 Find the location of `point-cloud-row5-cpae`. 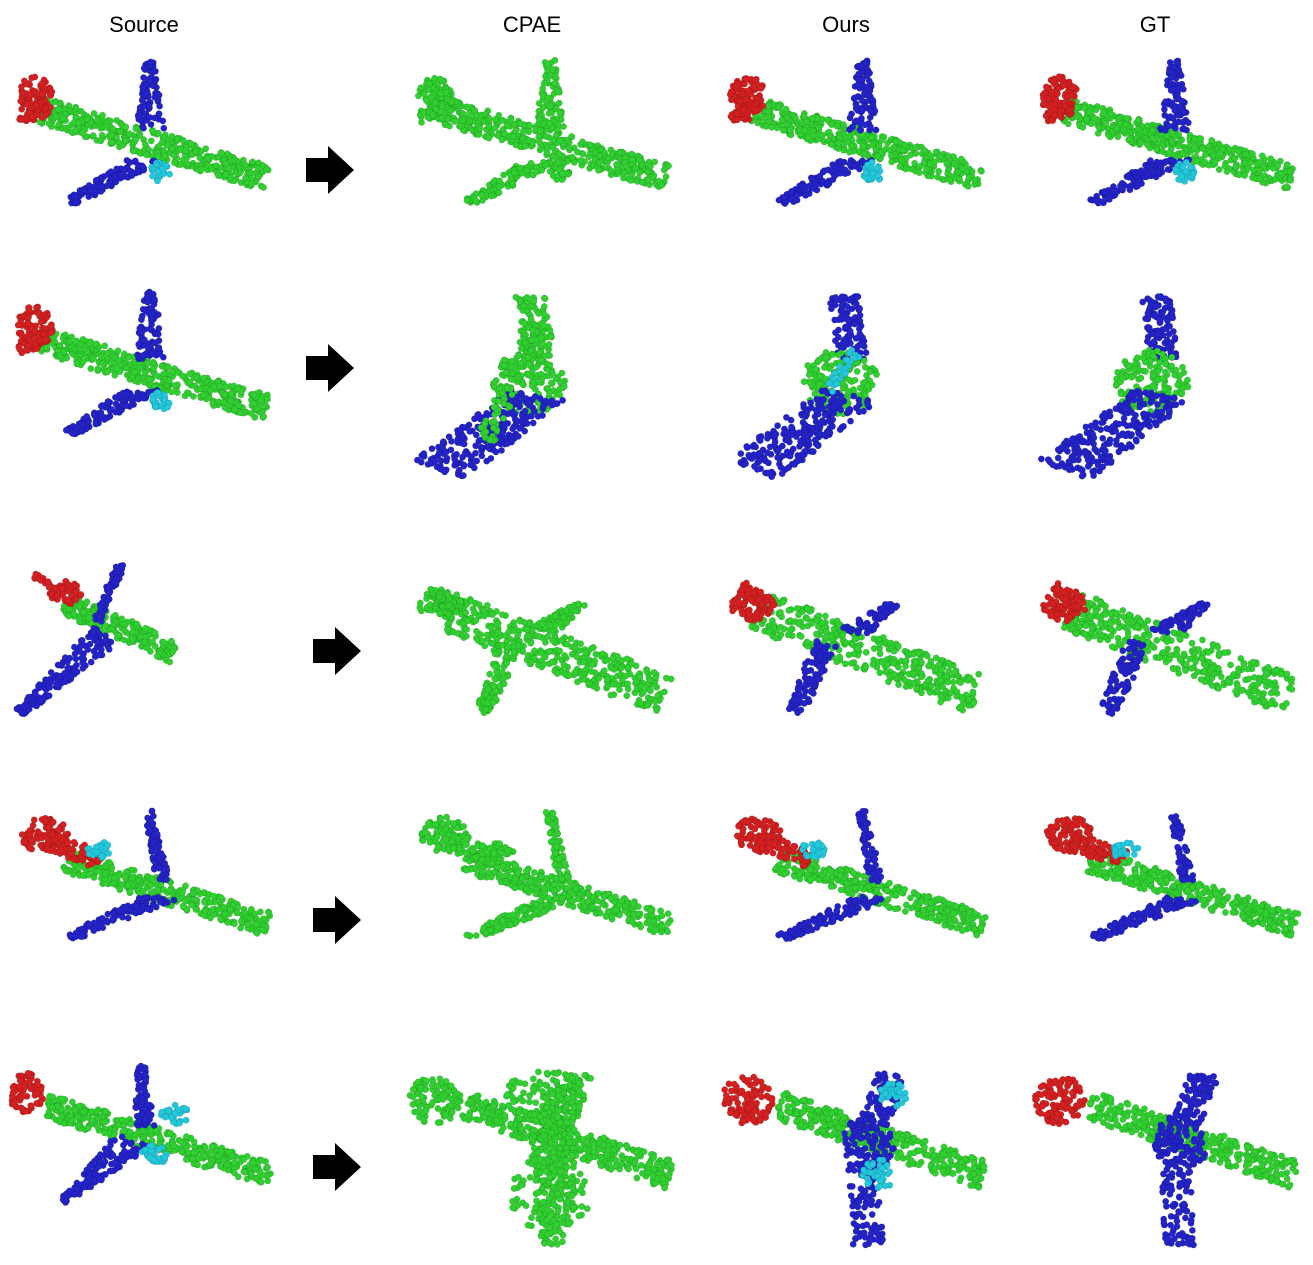

point-cloud-row5-cpae is located at coordinates (547, 1165).